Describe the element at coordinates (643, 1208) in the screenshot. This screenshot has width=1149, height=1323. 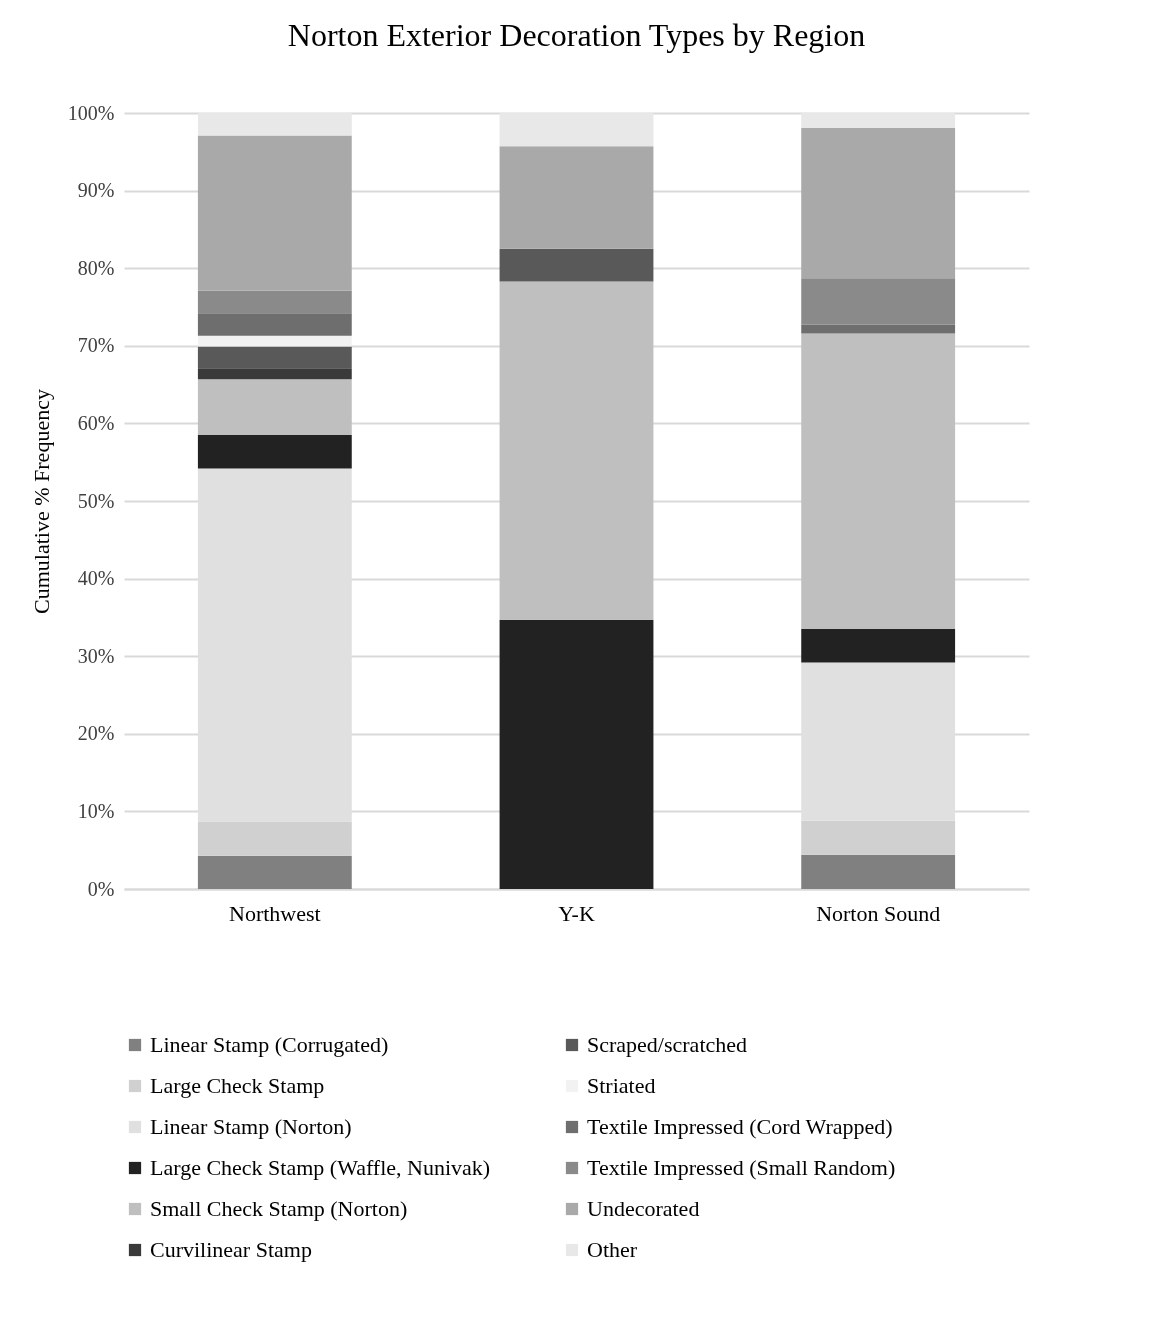
I see `legend-label: Undecorated` at that location.